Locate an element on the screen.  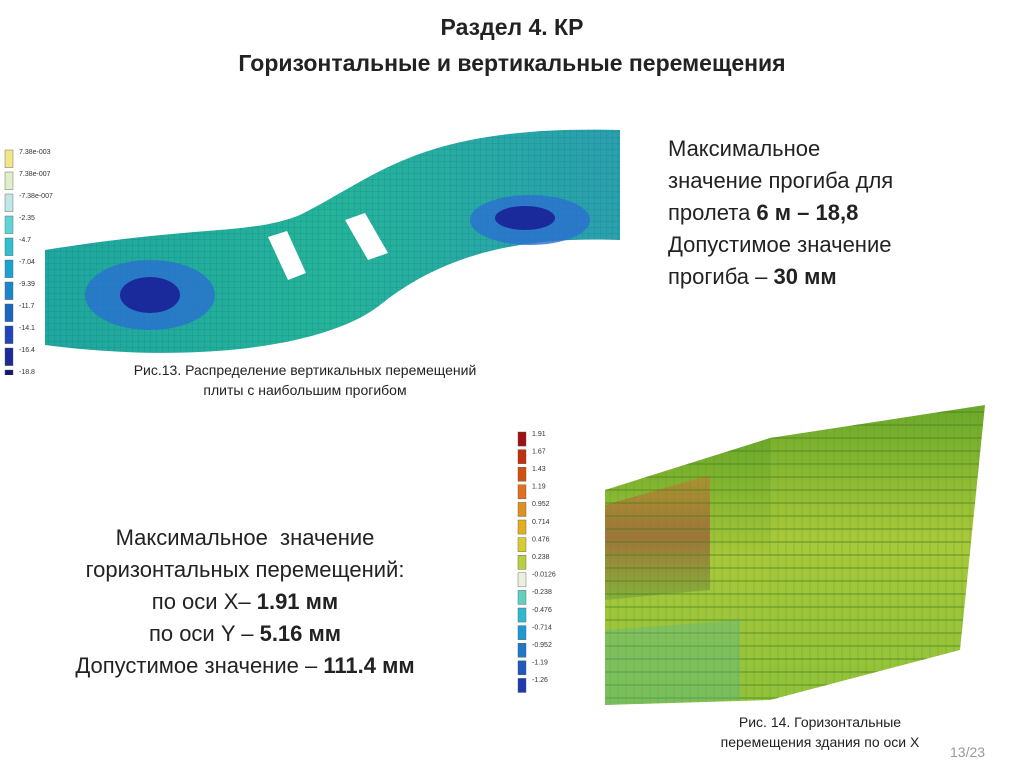
legend-label: 1.43 is located at coordinates (539, 469).